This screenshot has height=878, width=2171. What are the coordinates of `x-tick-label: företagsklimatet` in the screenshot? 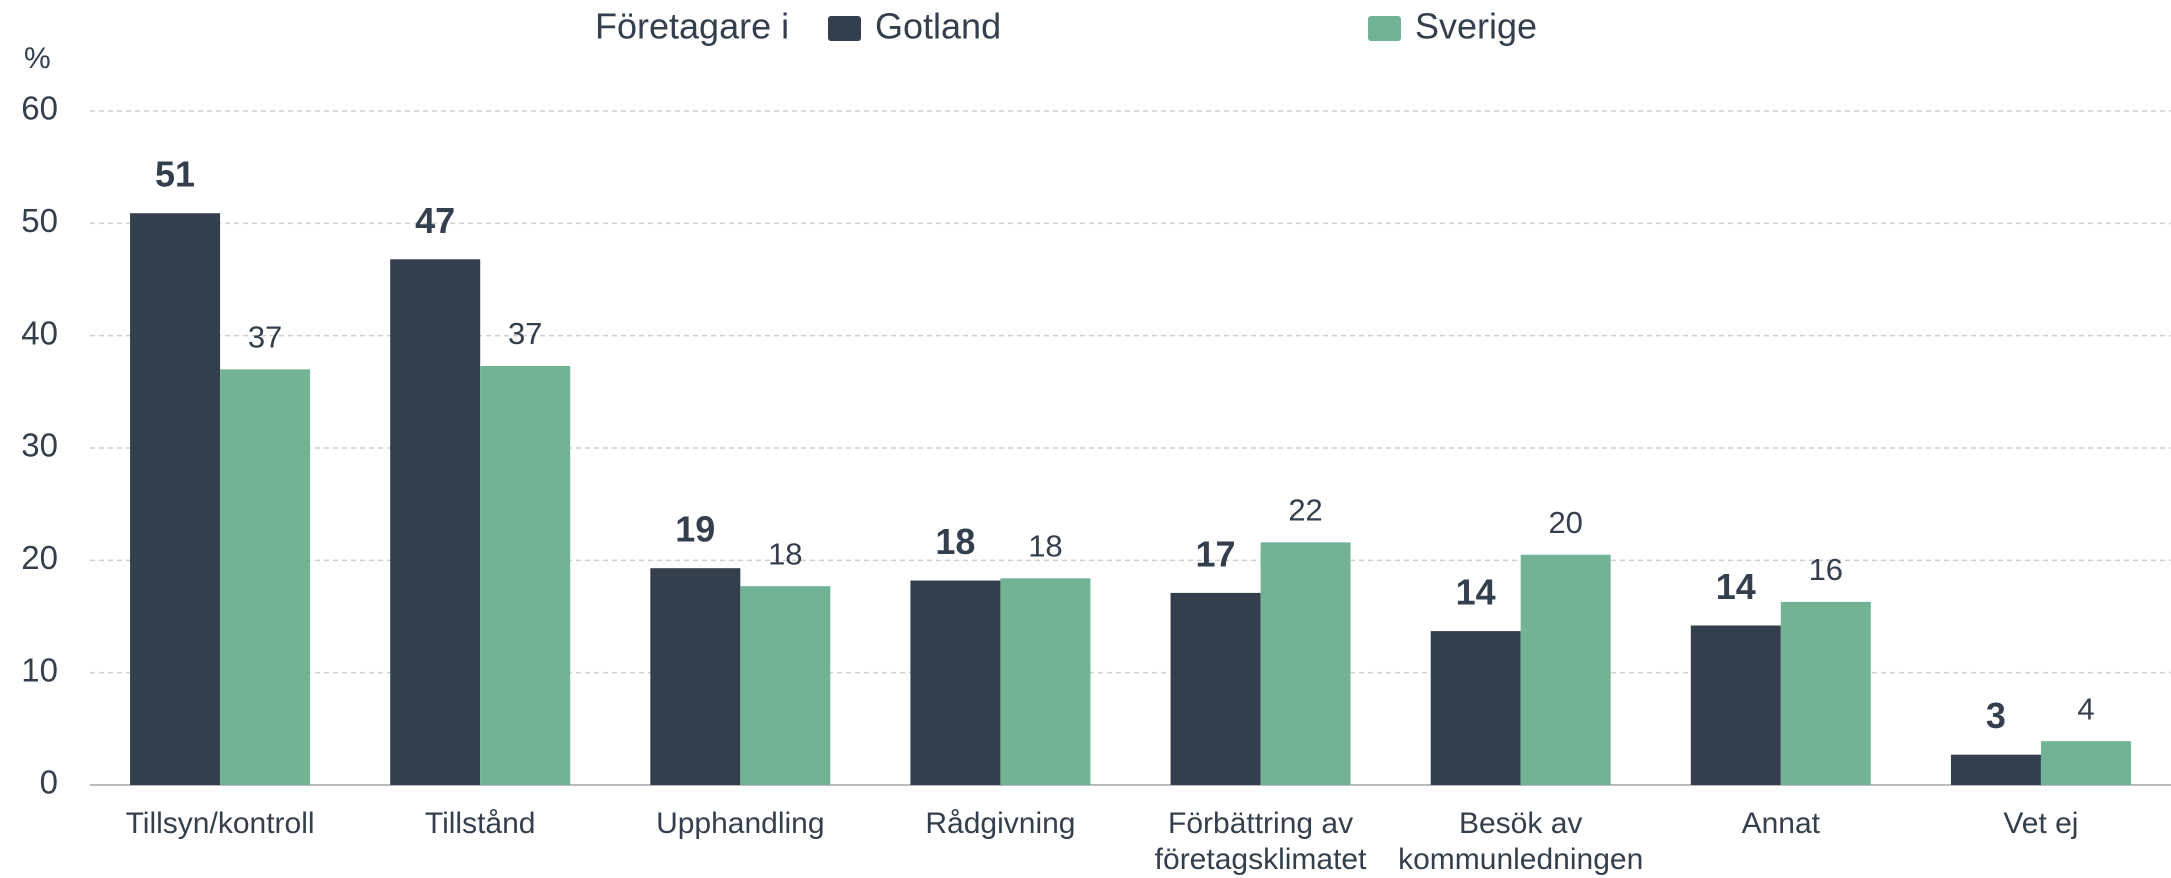 It's located at (1261, 859).